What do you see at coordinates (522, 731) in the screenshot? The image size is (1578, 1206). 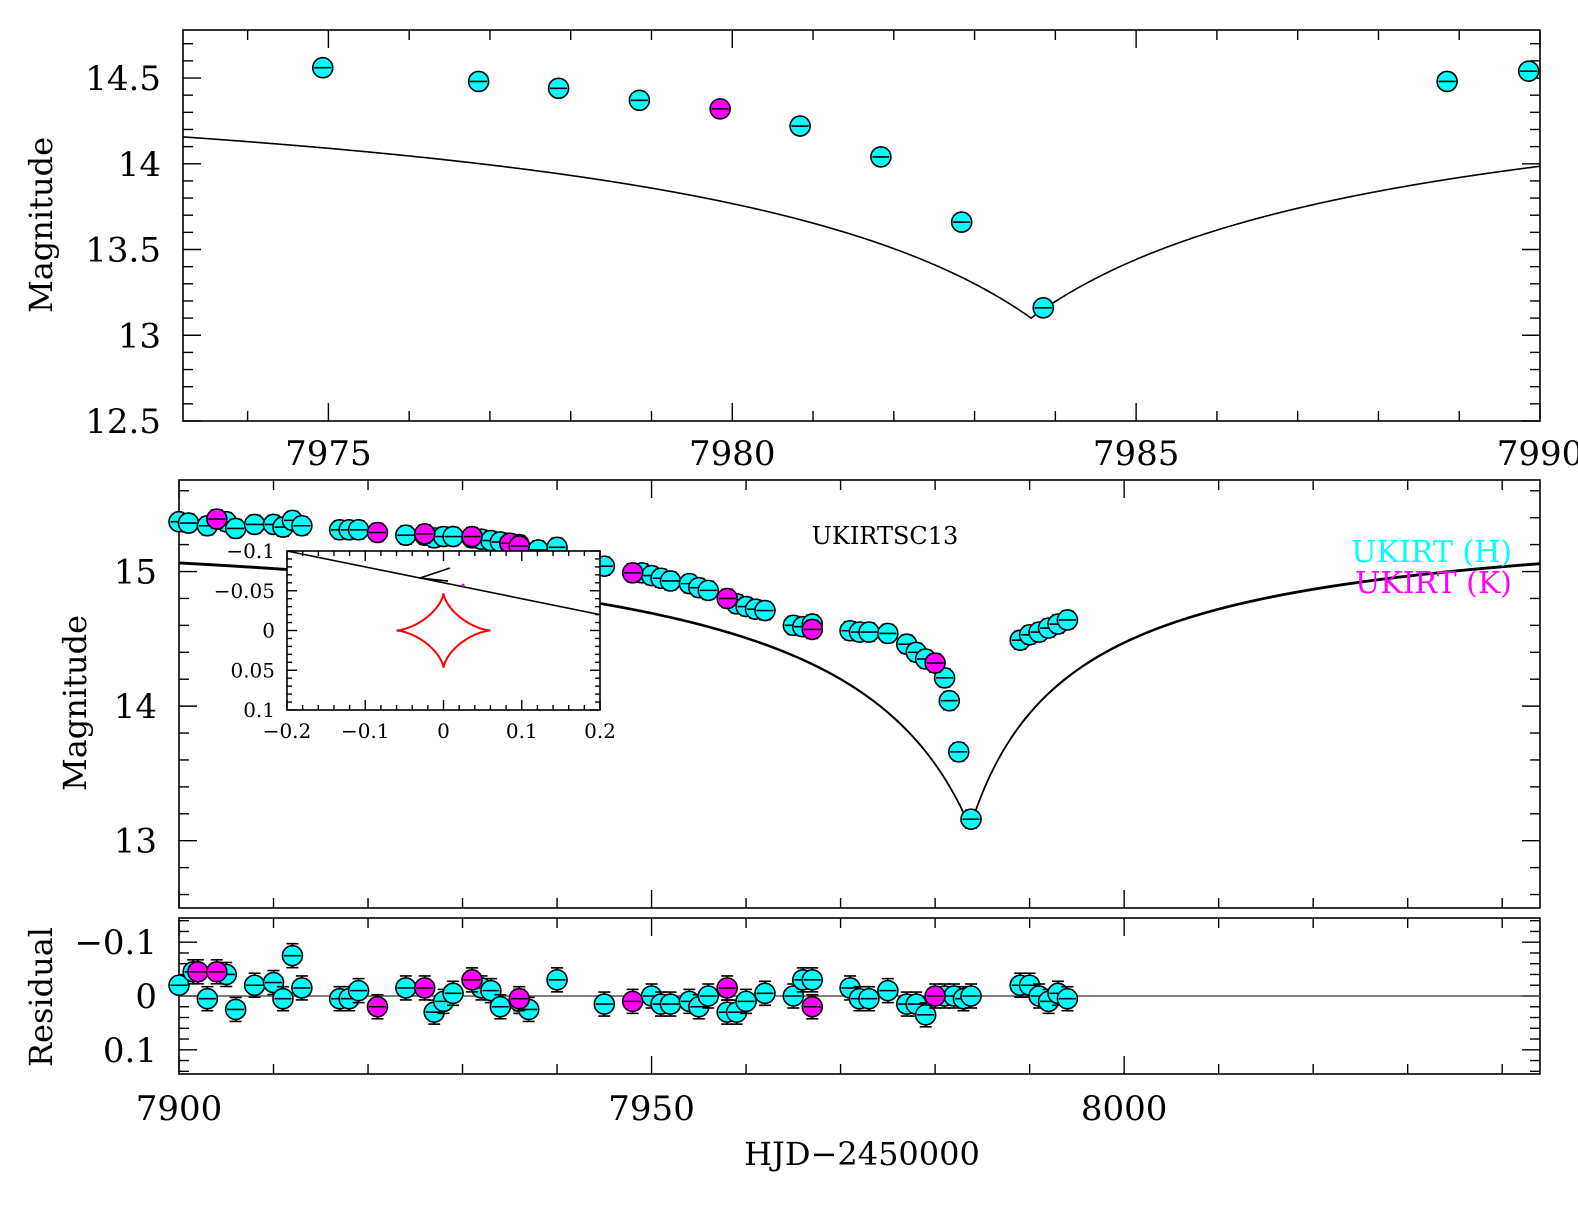 I see `x-tick-label: 0.1` at bounding box center [522, 731].